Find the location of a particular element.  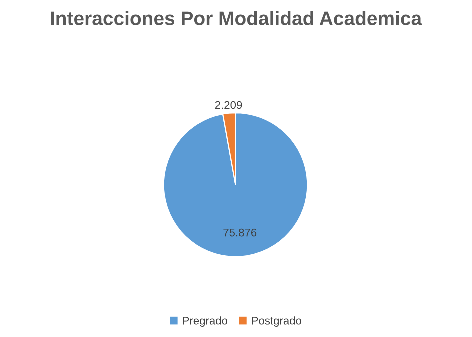

data-label: 2.209 is located at coordinates (228, 105).